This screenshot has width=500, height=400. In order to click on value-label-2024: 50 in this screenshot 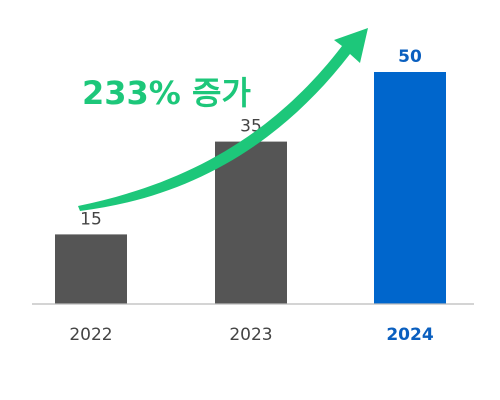, I will do `click(410, 57)`.